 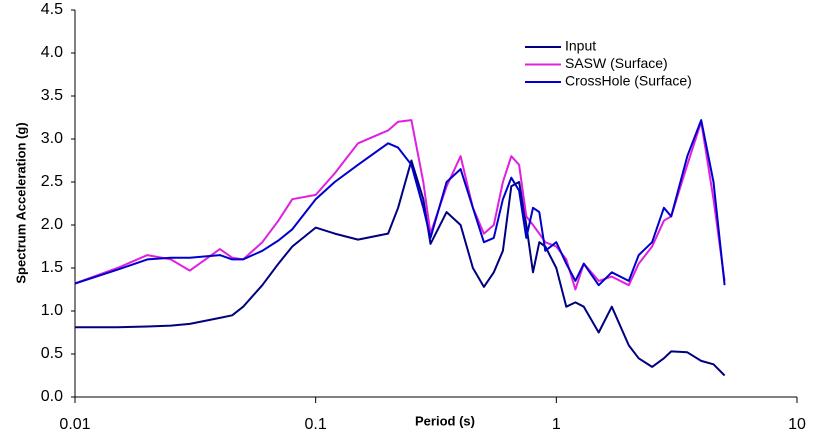 I want to click on y-tick-label: 2.0, so click(x=52, y=224).